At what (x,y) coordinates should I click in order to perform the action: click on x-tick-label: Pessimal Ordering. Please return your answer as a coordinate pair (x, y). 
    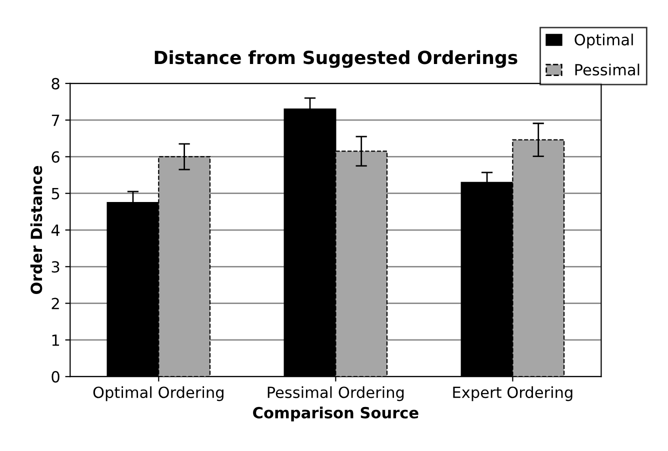
    Looking at the image, I should click on (336, 394).